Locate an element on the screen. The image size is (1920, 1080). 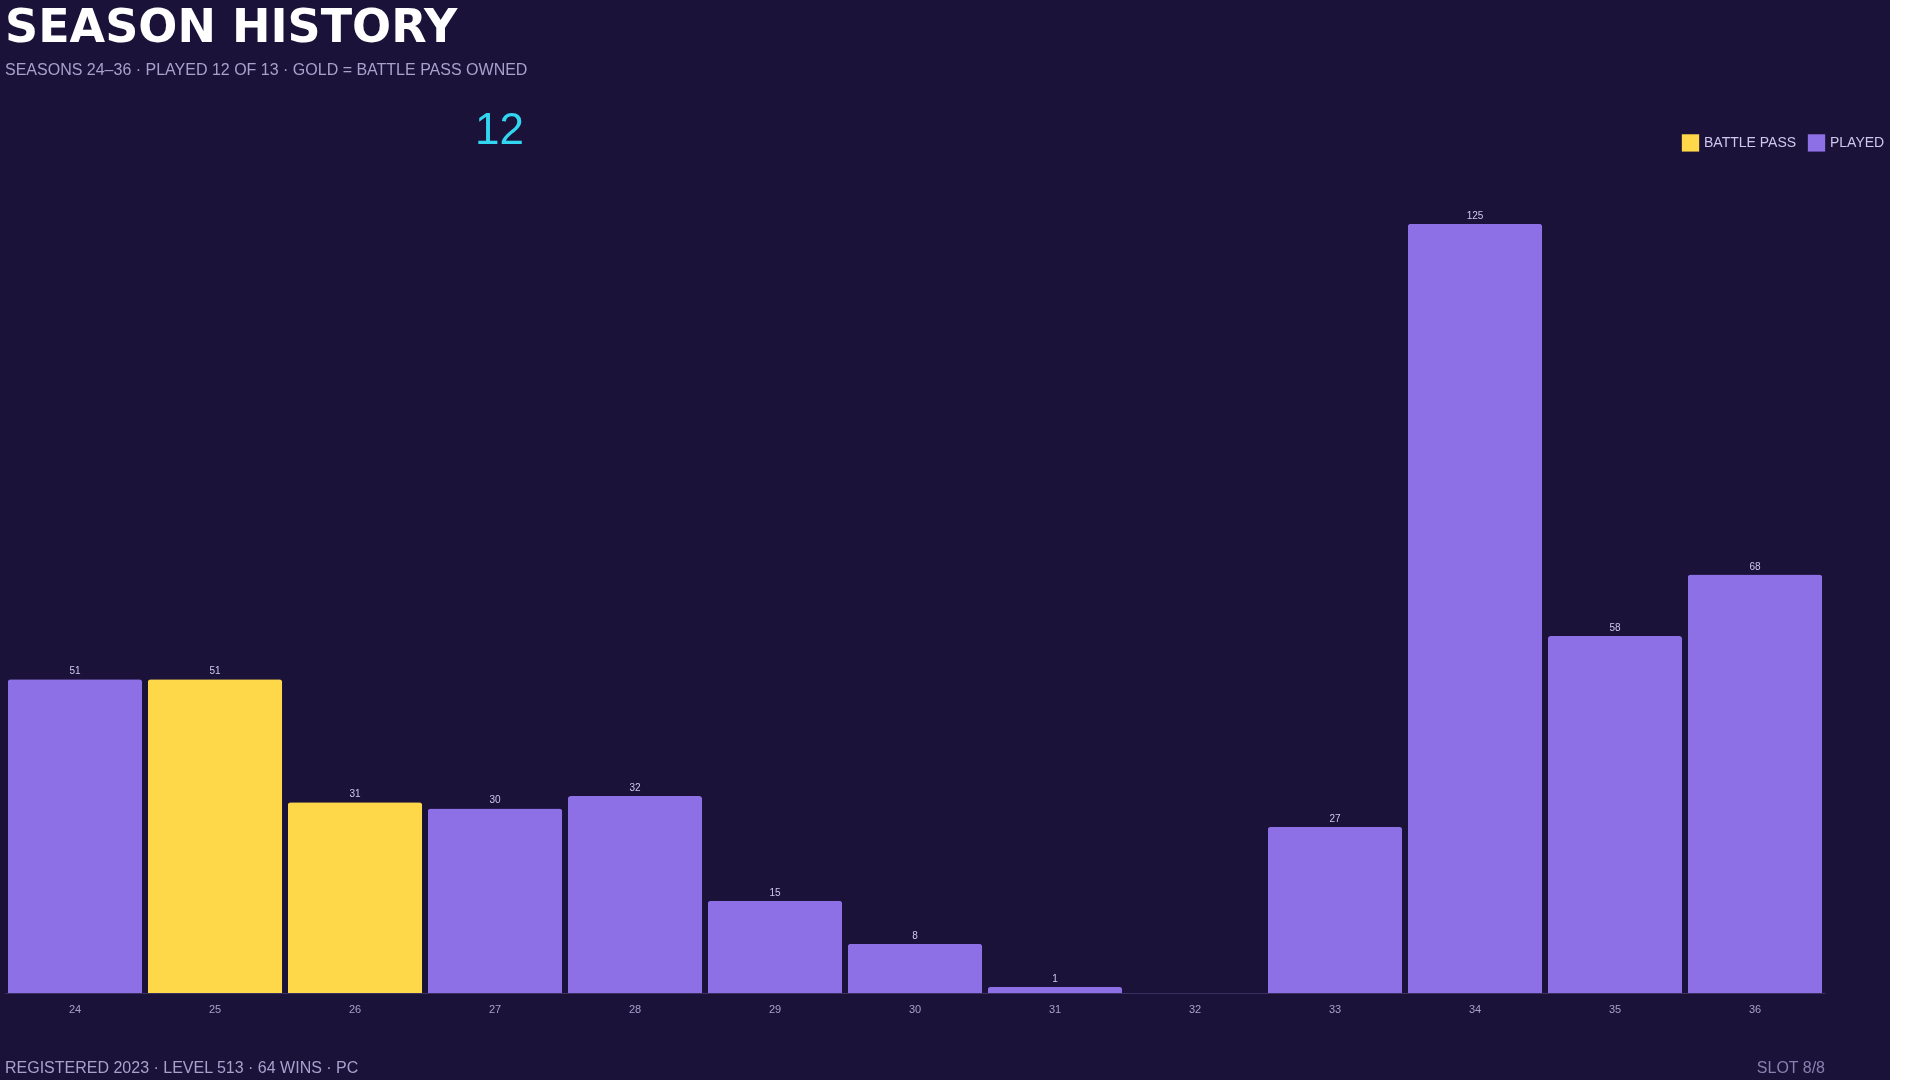
x-tick-label: 29 is located at coordinates (775, 1008).